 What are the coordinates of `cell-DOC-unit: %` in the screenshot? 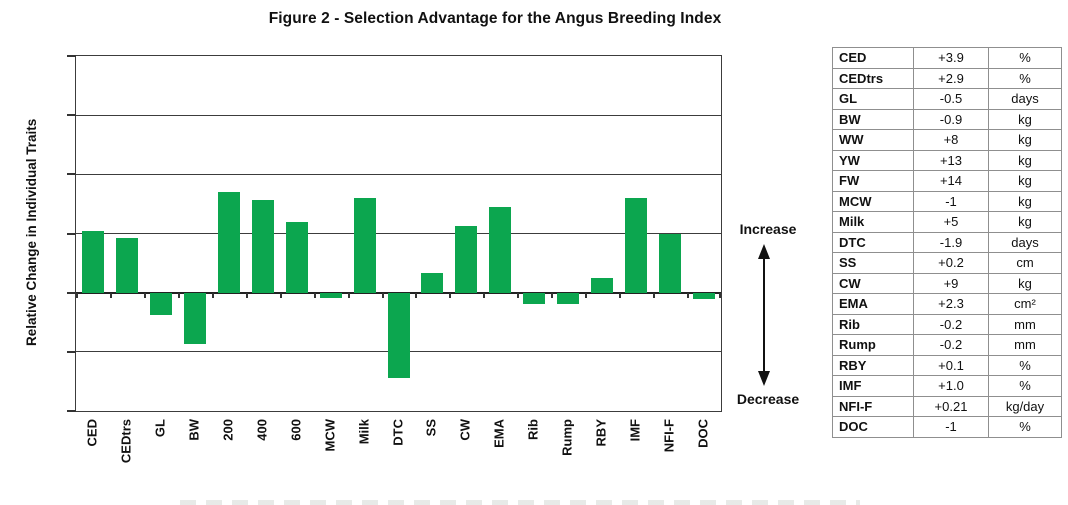 It's located at (1025, 427).